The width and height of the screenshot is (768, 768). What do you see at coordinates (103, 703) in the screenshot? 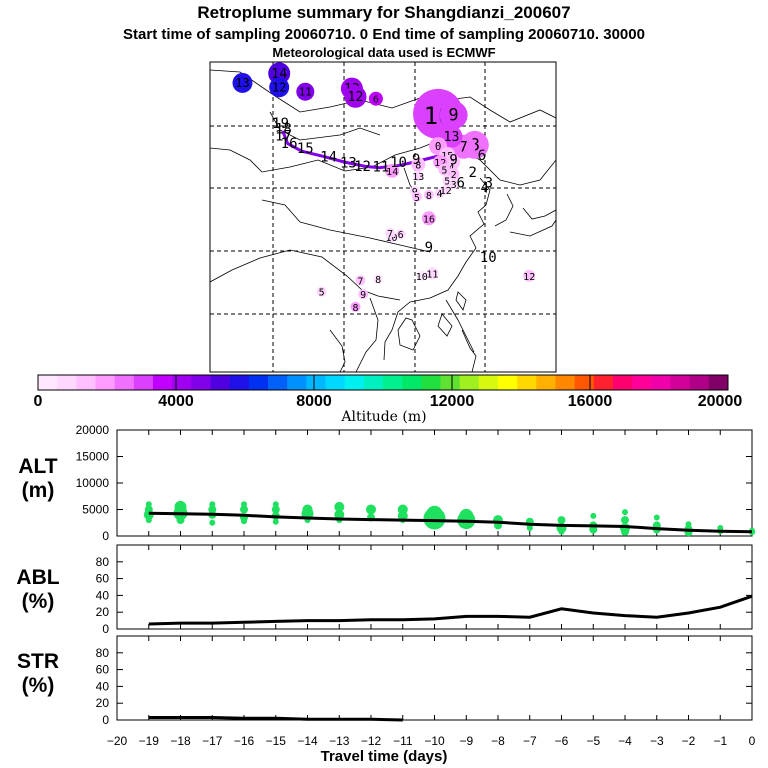
I see `y-tick-label: 20` at bounding box center [103, 703].